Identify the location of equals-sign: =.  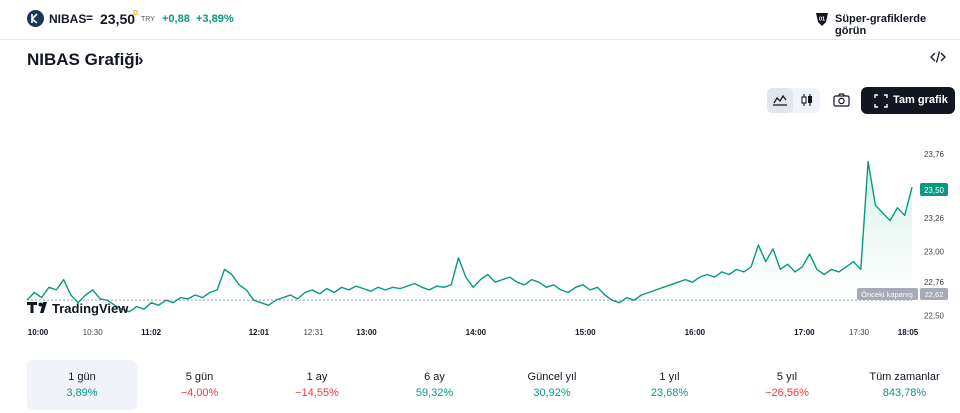
(90, 18).